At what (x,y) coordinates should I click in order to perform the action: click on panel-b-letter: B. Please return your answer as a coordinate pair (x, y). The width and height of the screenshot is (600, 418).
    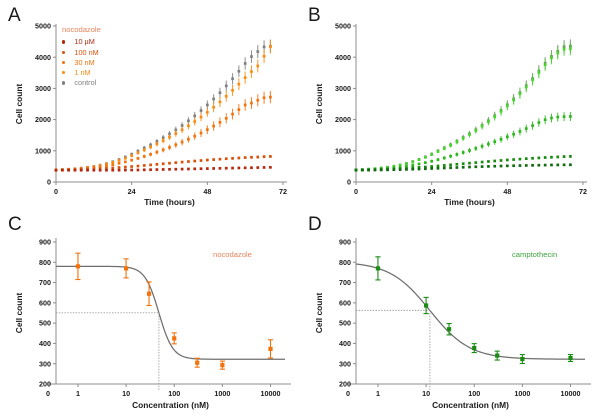
    Looking at the image, I should click on (315, 15).